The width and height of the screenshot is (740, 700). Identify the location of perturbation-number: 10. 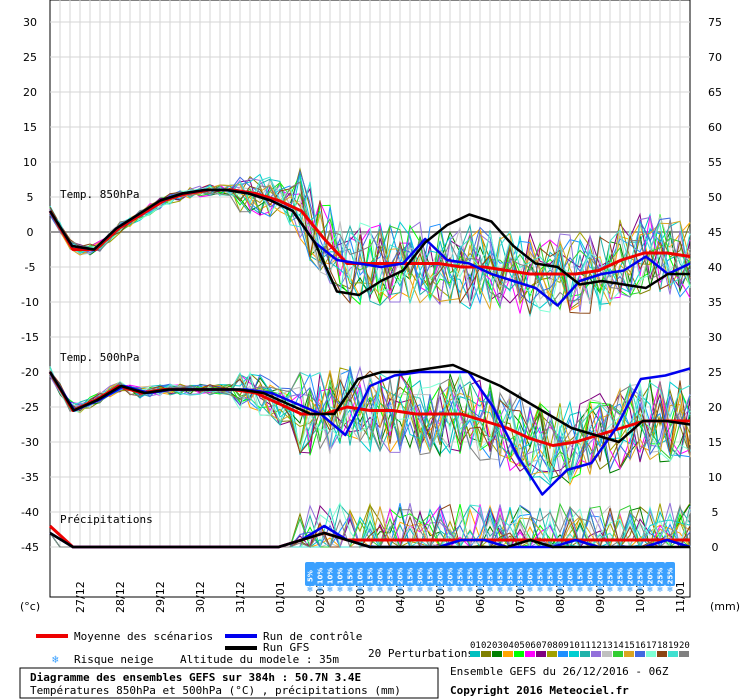
(574, 646).